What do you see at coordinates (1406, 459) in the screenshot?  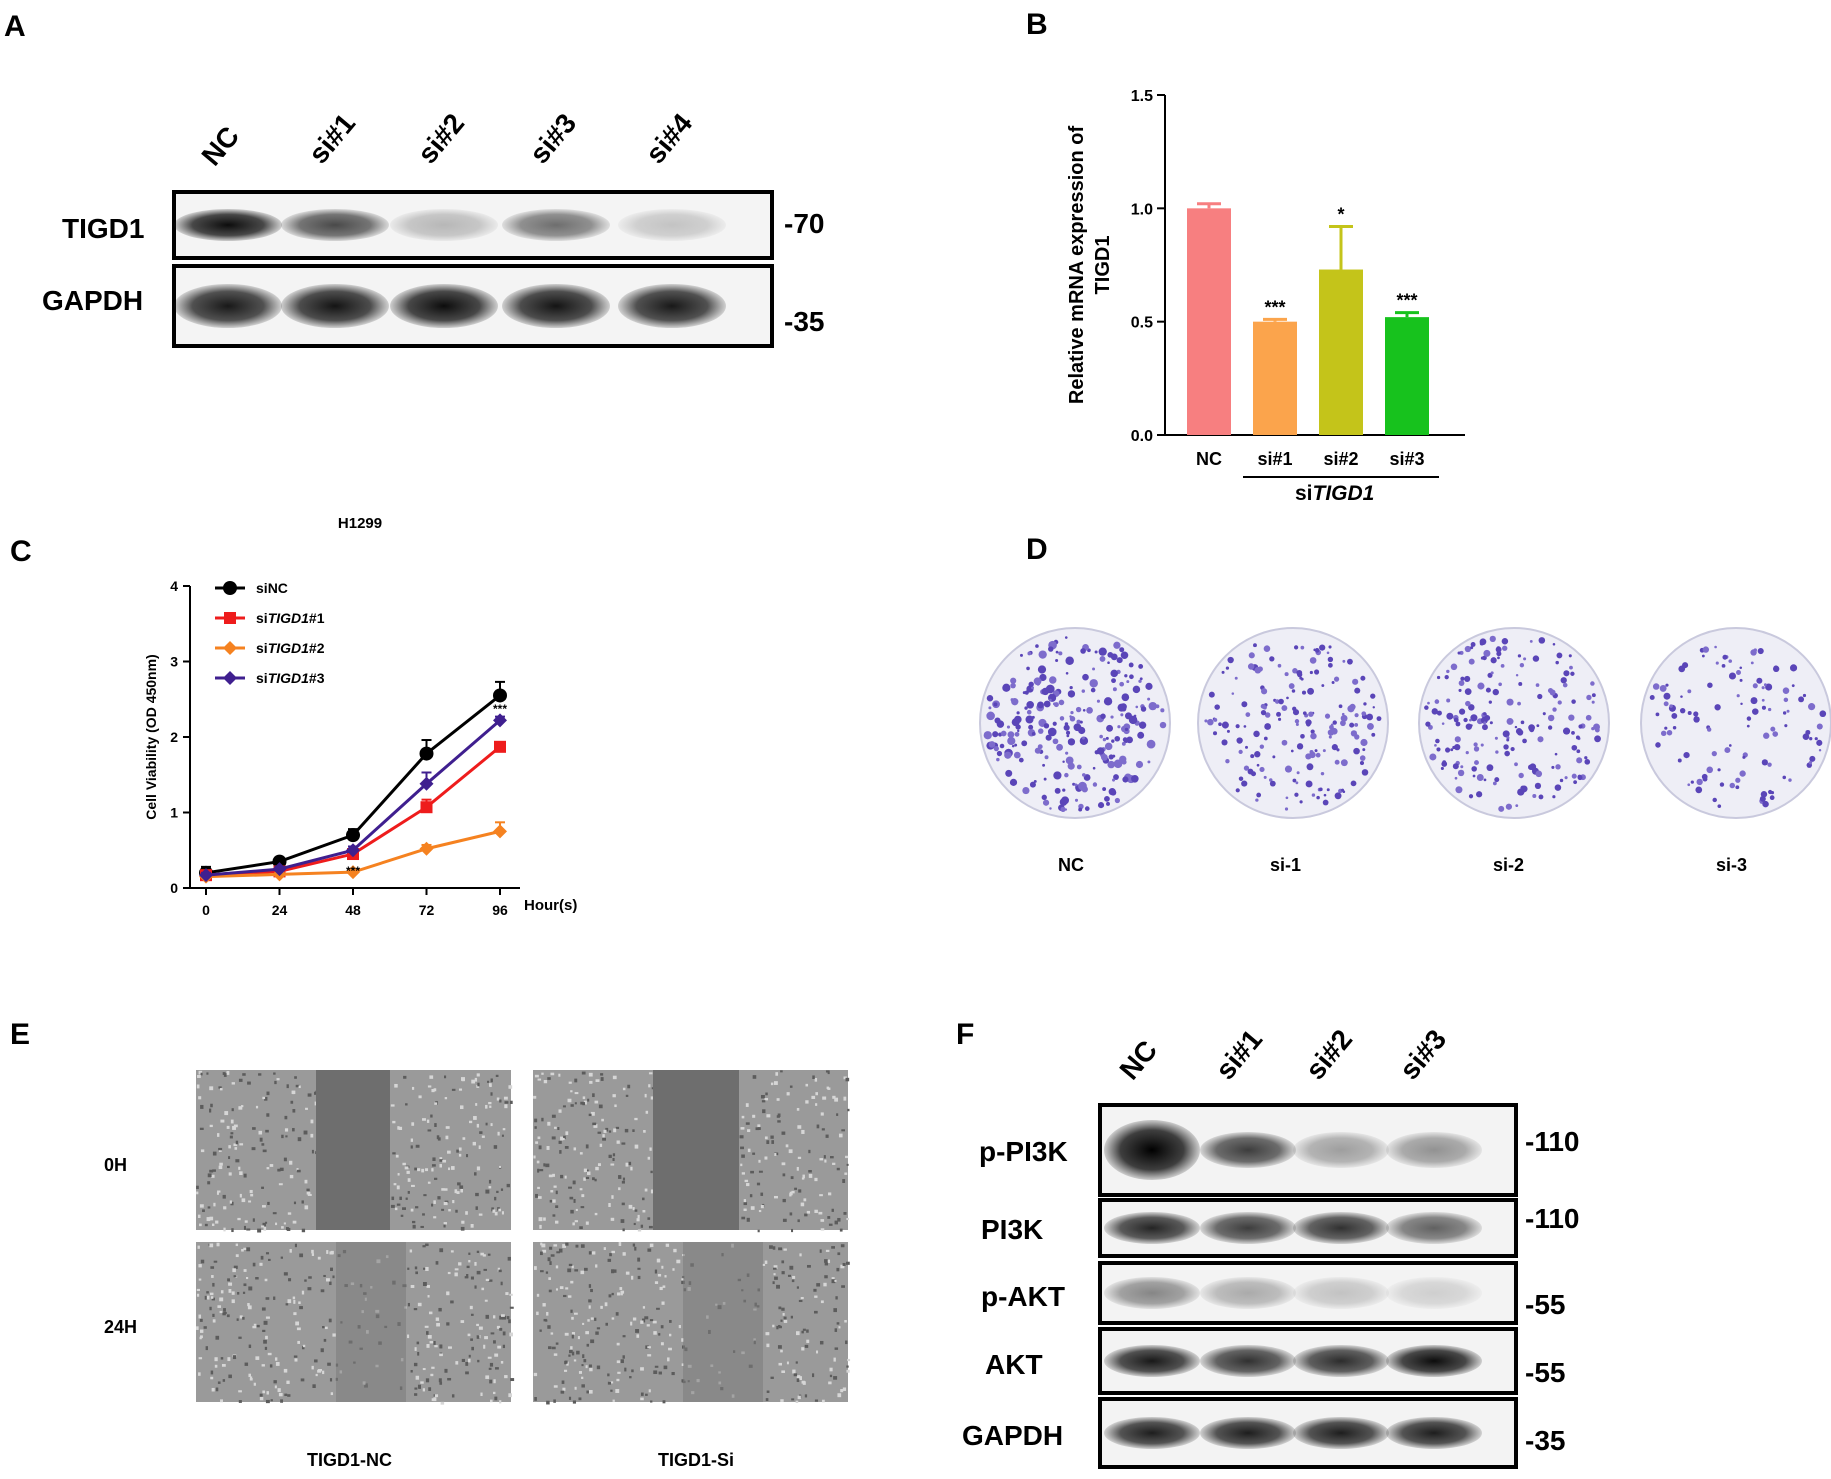 I see `x-tick-label: si#3` at bounding box center [1406, 459].